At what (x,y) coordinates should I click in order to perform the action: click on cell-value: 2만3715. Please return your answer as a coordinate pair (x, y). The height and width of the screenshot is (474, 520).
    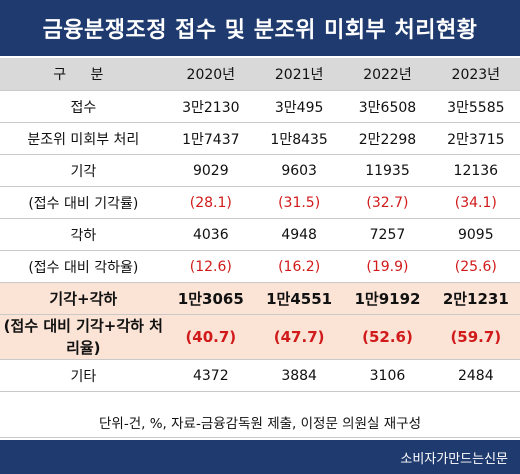
    Looking at the image, I should click on (475, 138).